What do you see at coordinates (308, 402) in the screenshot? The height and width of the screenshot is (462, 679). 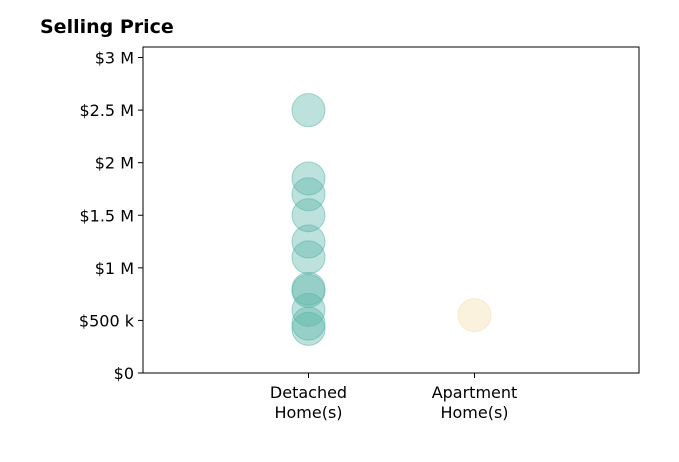 I see `x-tick-label: Detached Home(s)` at bounding box center [308, 402].